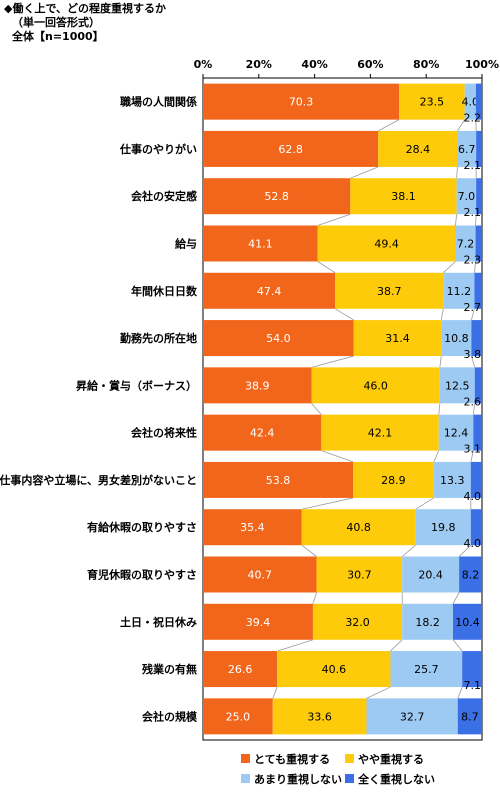 The image size is (500, 801). What do you see at coordinates (158, 149) in the screenshot?
I see `category-label: 仕事のやりがい` at bounding box center [158, 149].